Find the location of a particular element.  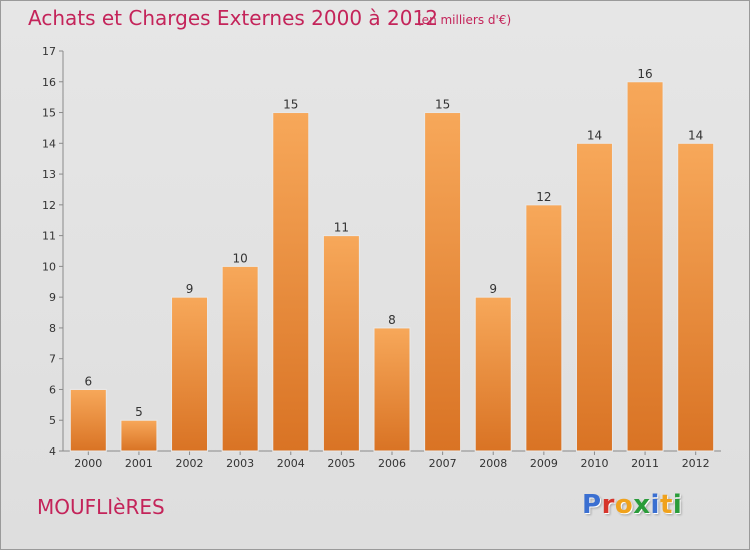

proxiti-logo: Proxiti is located at coordinates (632, 505).